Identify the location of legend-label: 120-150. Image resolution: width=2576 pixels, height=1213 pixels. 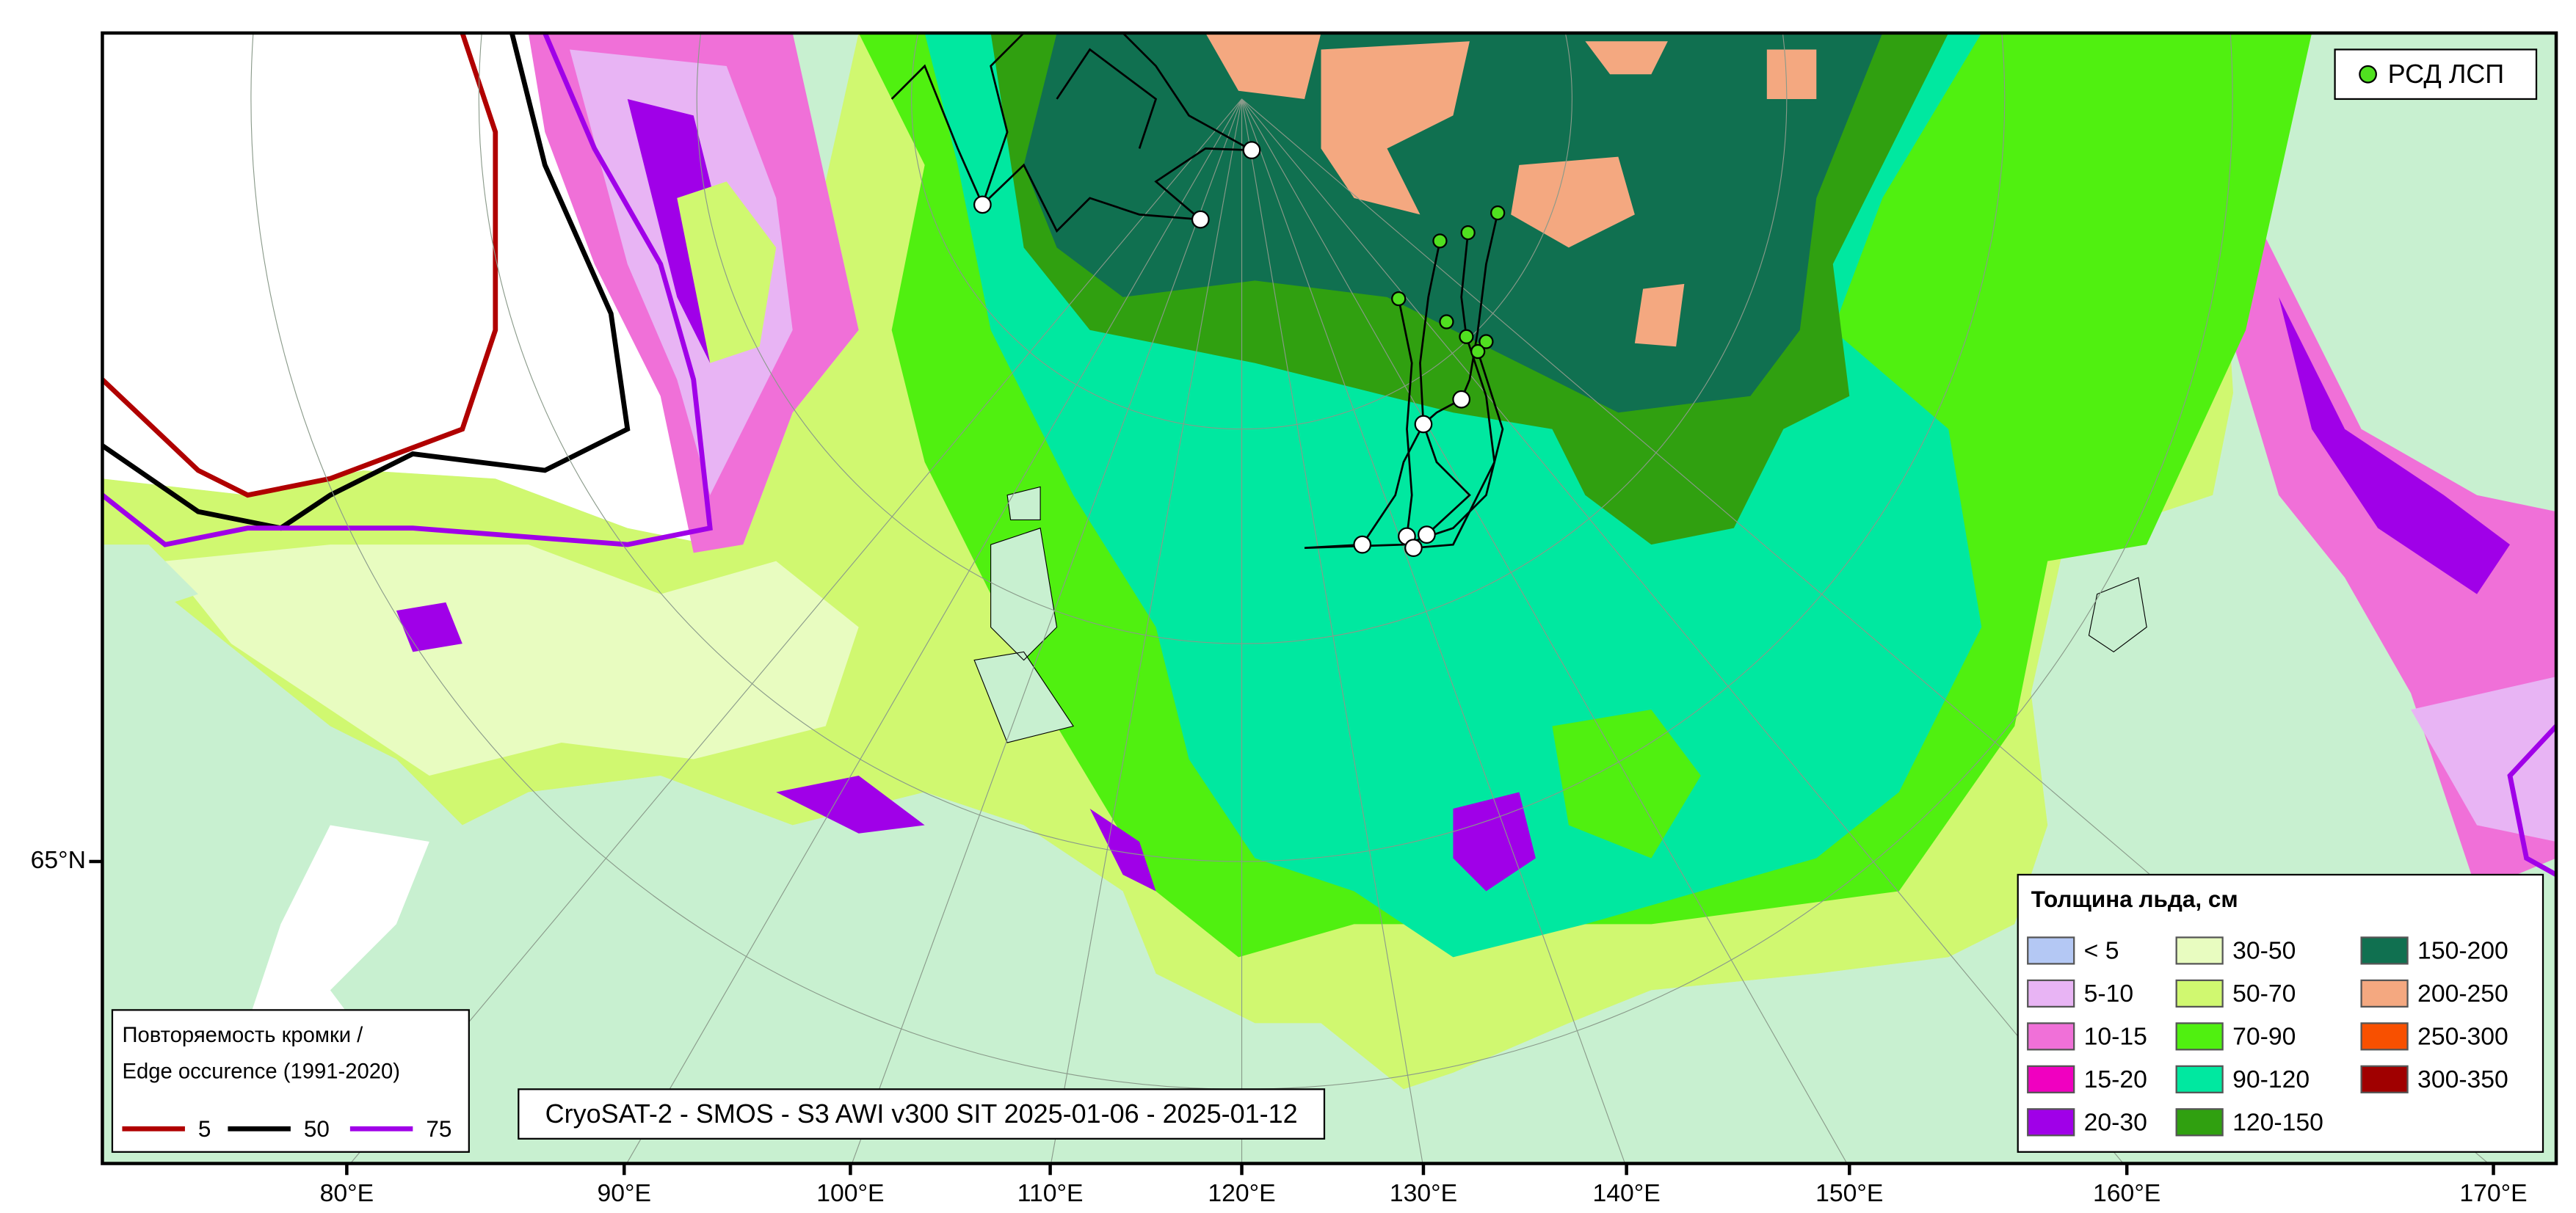
(2277, 1122).